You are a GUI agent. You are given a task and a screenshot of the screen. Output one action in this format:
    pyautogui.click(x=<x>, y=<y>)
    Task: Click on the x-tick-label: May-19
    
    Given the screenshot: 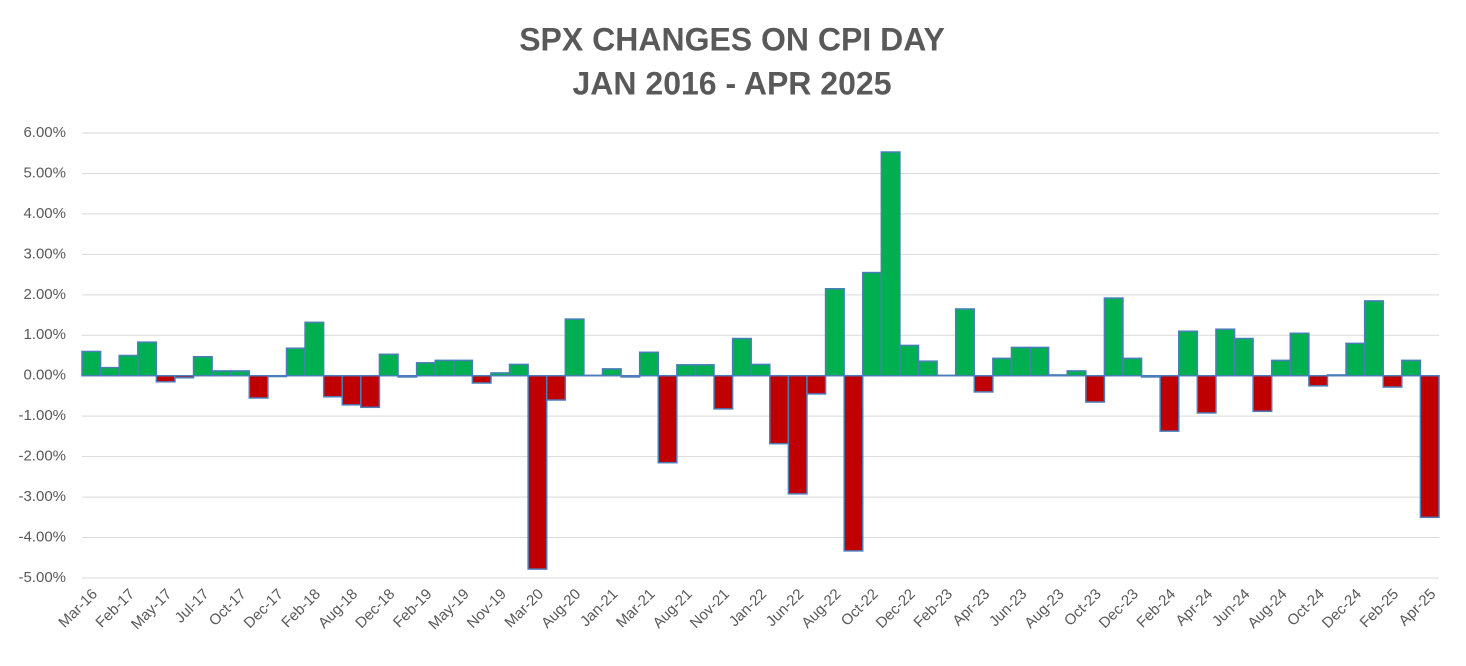 What is the action you would take?
    pyautogui.click(x=448, y=609)
    